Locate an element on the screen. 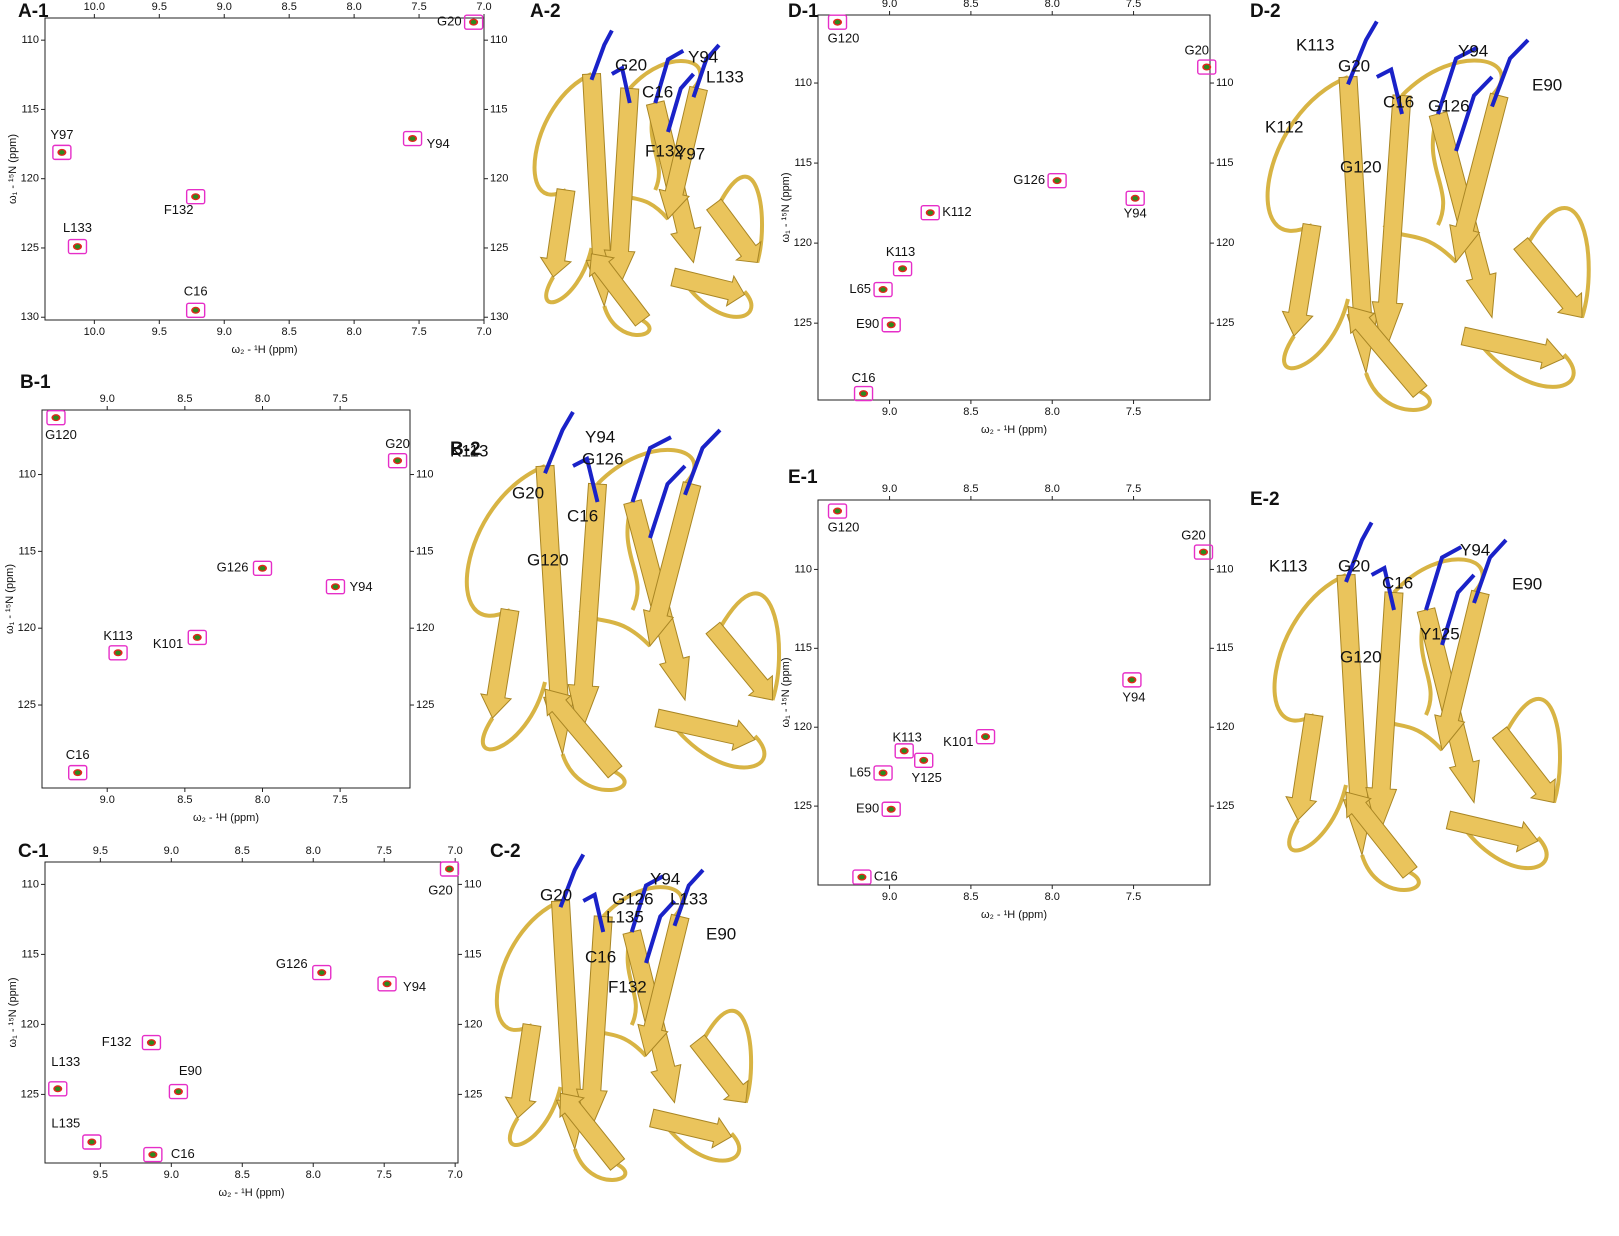 The height and width of the screenshot is (1236, 1619). peak-label: K101 is located at coordinates (168, 643).